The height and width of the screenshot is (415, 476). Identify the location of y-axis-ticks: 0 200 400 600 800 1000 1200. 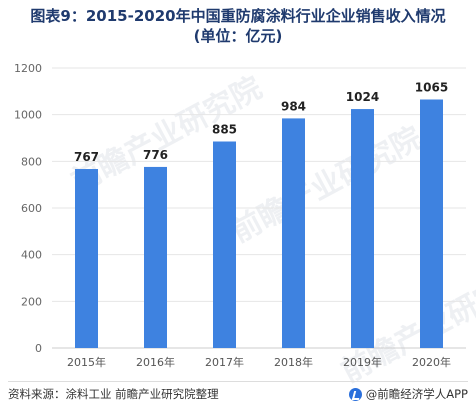
(28, 208).